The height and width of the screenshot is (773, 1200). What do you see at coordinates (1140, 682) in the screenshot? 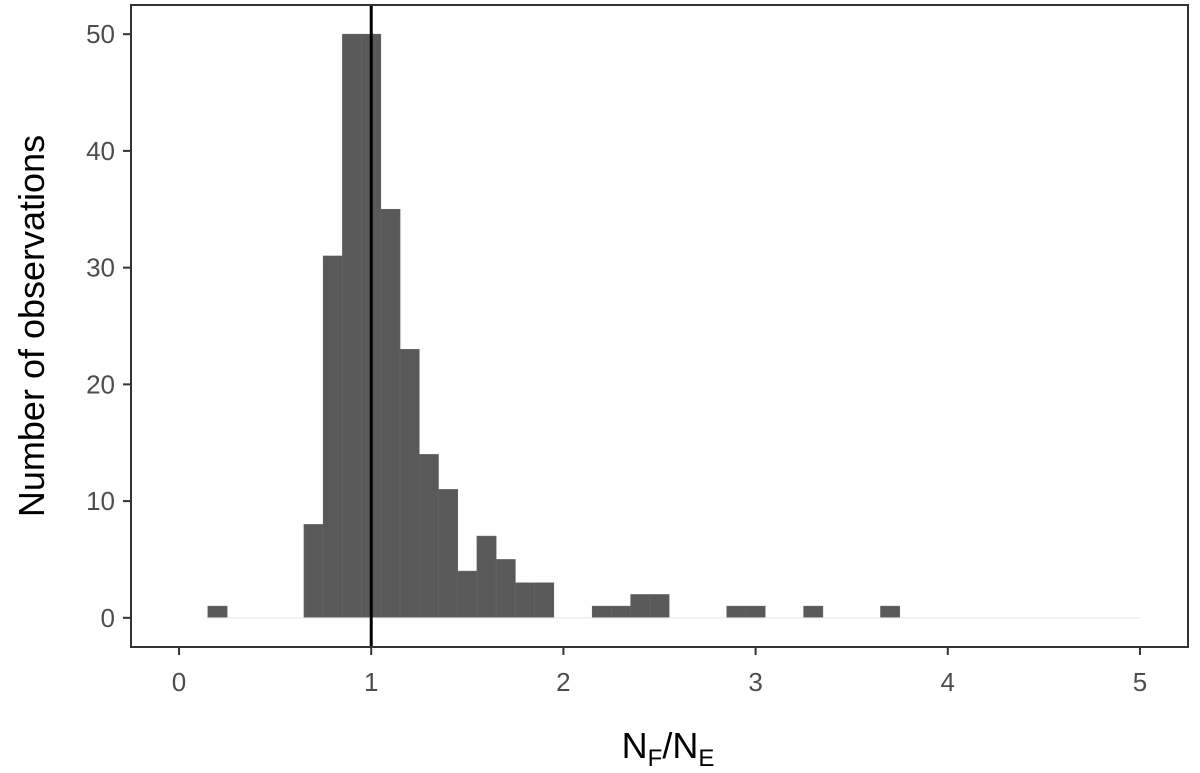
I see `x-tick-label: 5` at bounding box center [1140, 682].